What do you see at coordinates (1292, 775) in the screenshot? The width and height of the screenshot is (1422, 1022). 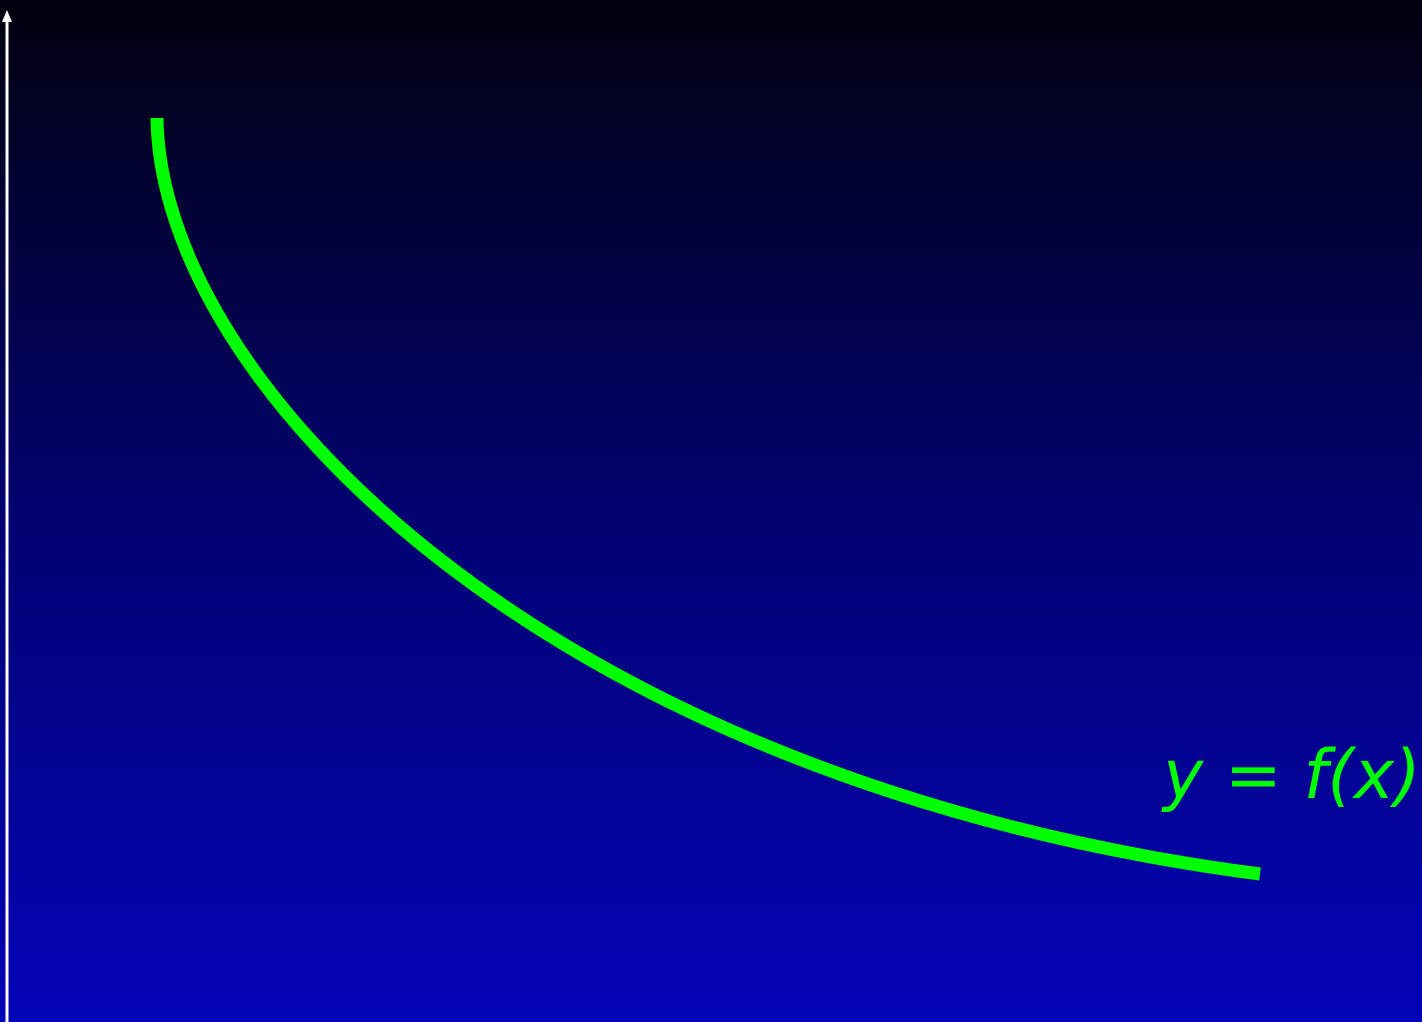 I see `curve-label: y = f(x)` at bounding box center [1292, 775].